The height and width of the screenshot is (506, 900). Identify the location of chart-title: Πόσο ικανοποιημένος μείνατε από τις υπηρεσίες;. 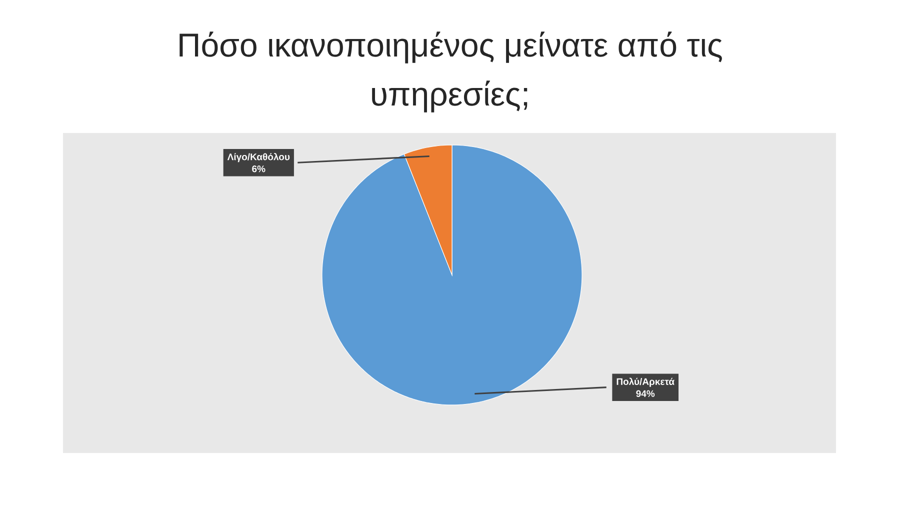
(451, 72).